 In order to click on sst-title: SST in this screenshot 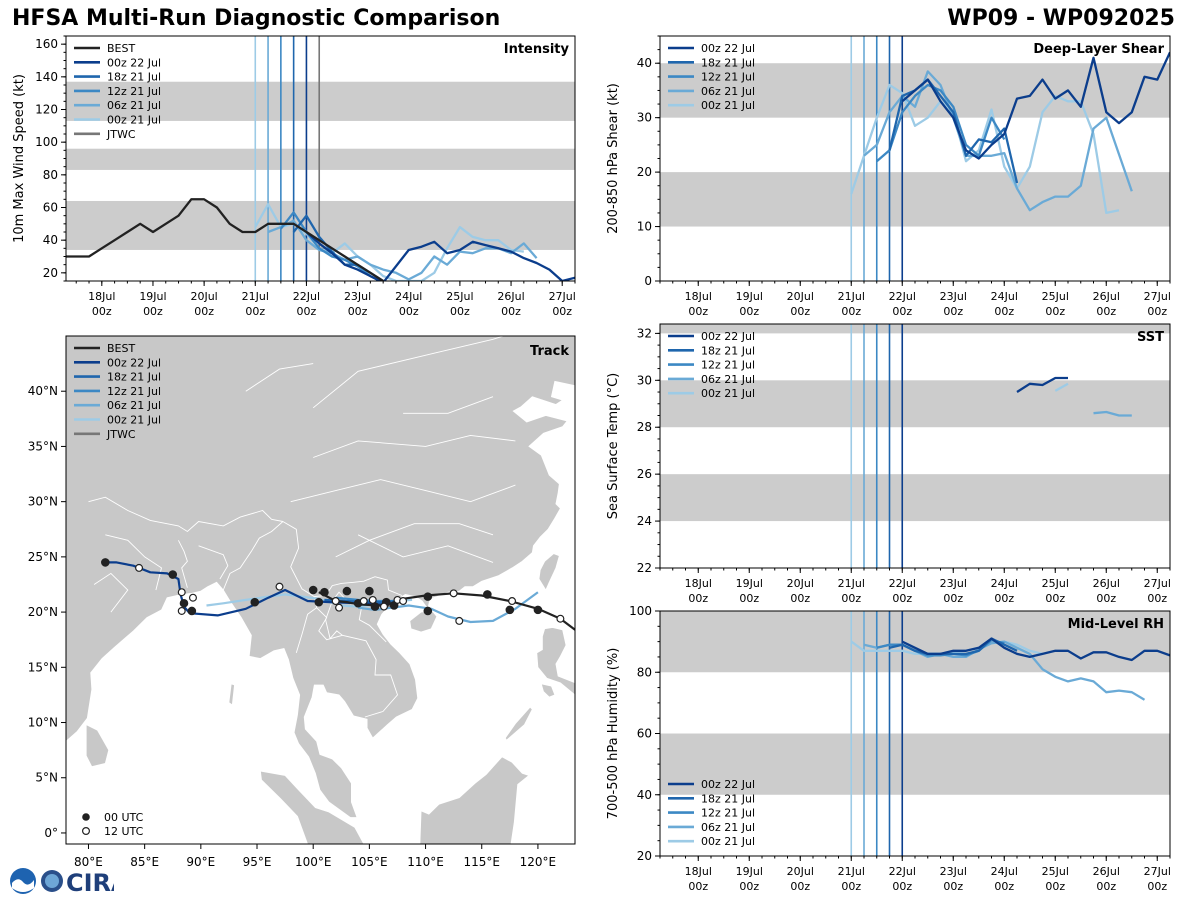, I will do `click(1150, 337)`.